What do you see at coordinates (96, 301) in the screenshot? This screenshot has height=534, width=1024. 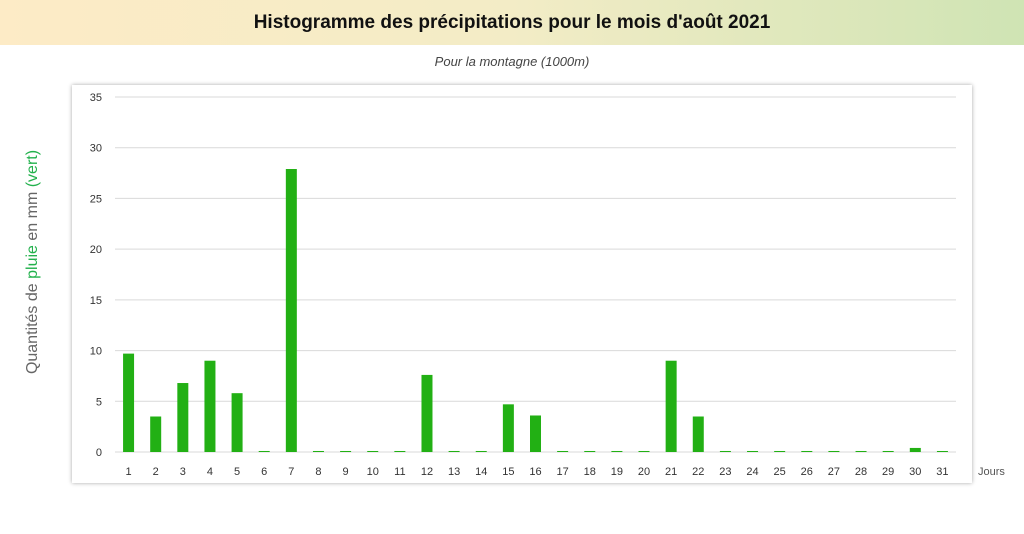 I see `y-tick-label: 15` at bounding box center [96, 301].